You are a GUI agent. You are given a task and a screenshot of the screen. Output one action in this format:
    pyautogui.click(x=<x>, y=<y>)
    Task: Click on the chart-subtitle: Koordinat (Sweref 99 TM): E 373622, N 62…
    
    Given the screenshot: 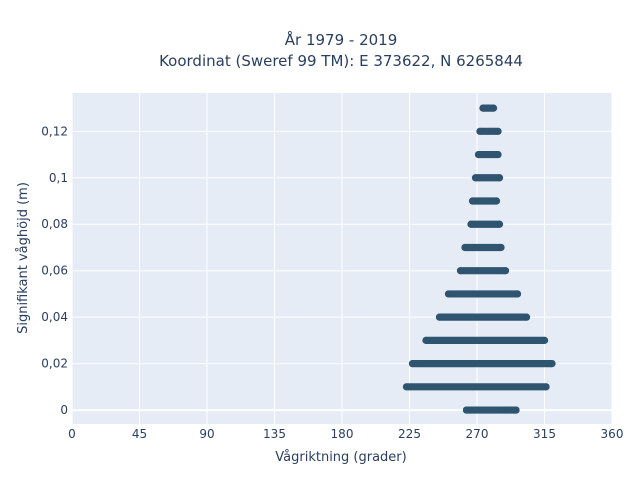 What is the action you would take?
    pyautogui.click(x=341, y=61)
    